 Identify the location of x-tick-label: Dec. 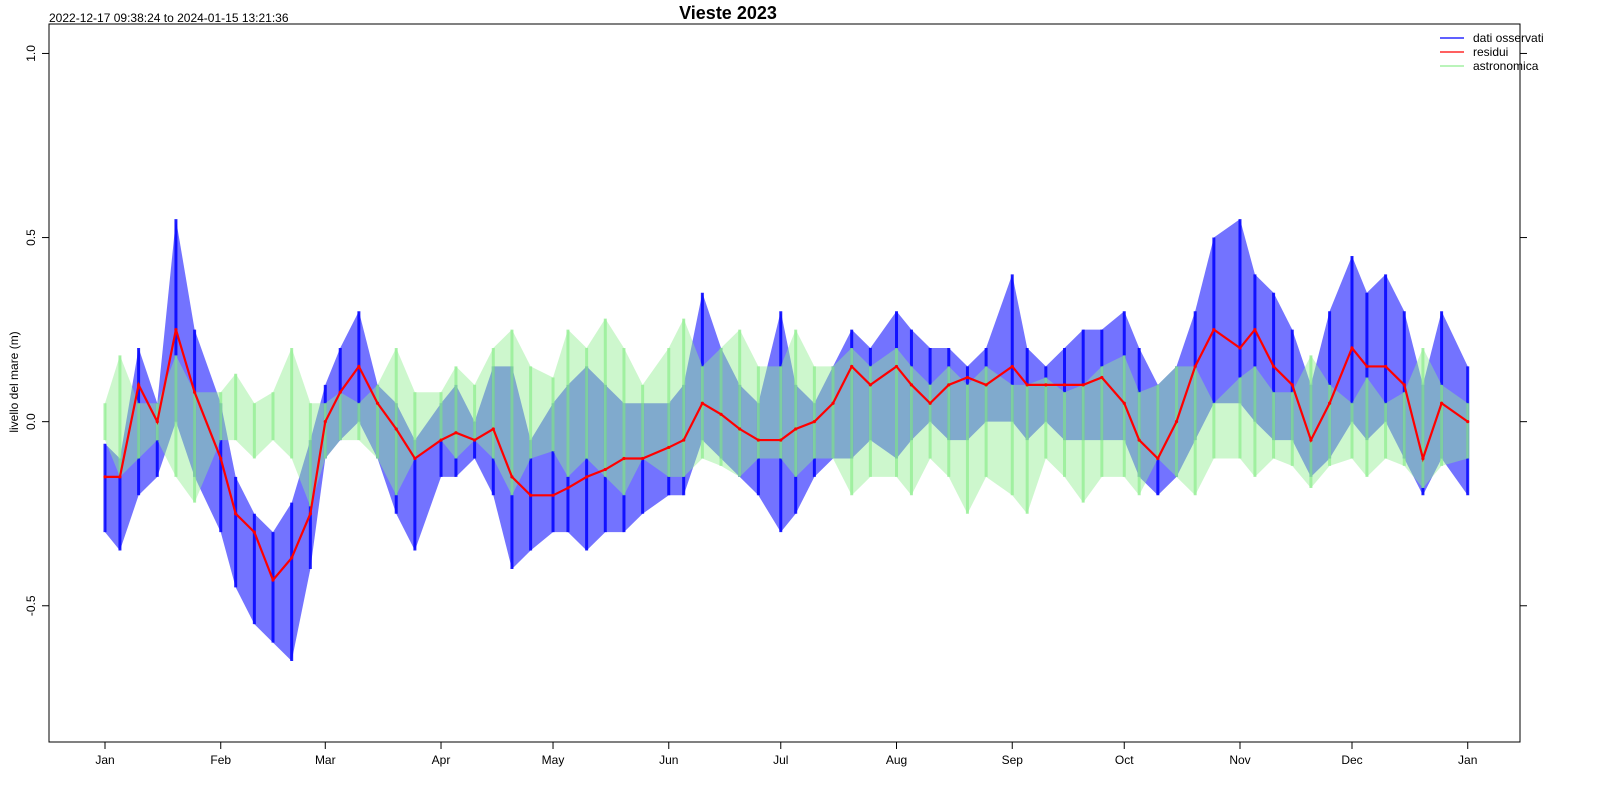
(1351, 760).